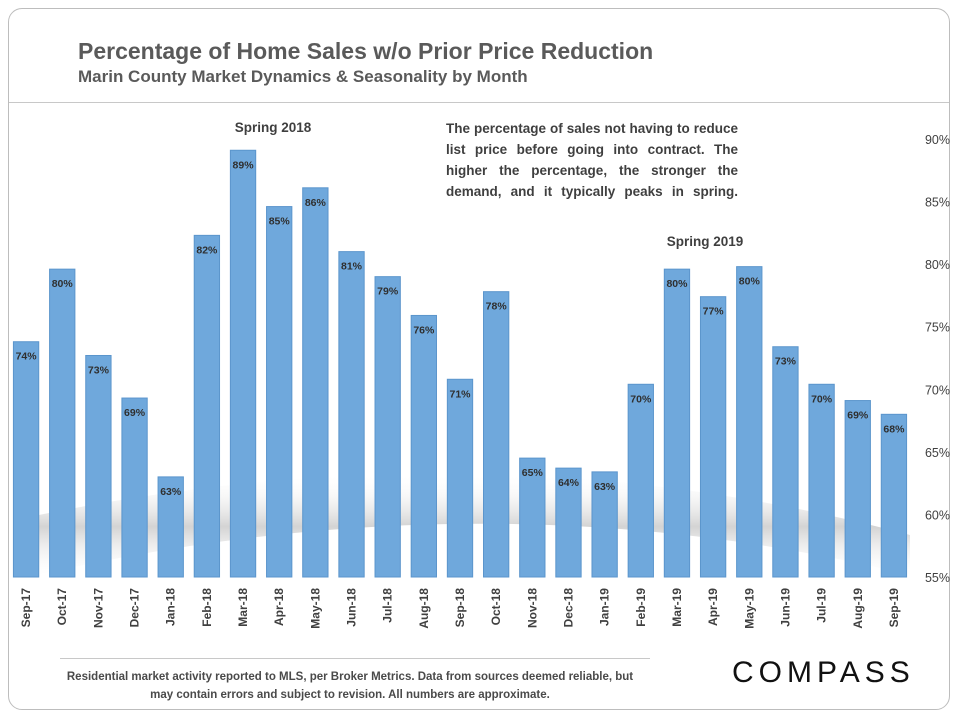 Image resolution: width=960 pixels, height=720 pixels. What do you see at coordinates (388, 292) in the screenshot?
I see `data-label: 79%` at bounding box center [388, 292].